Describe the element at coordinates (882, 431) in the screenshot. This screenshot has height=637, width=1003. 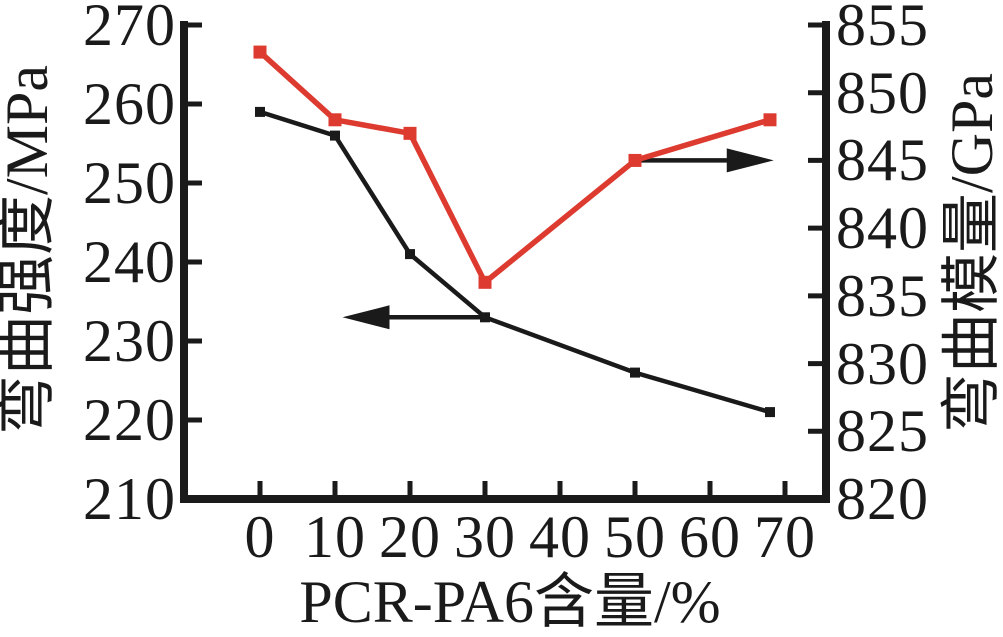
I see `right-axis-tick-label: 825` at that location.